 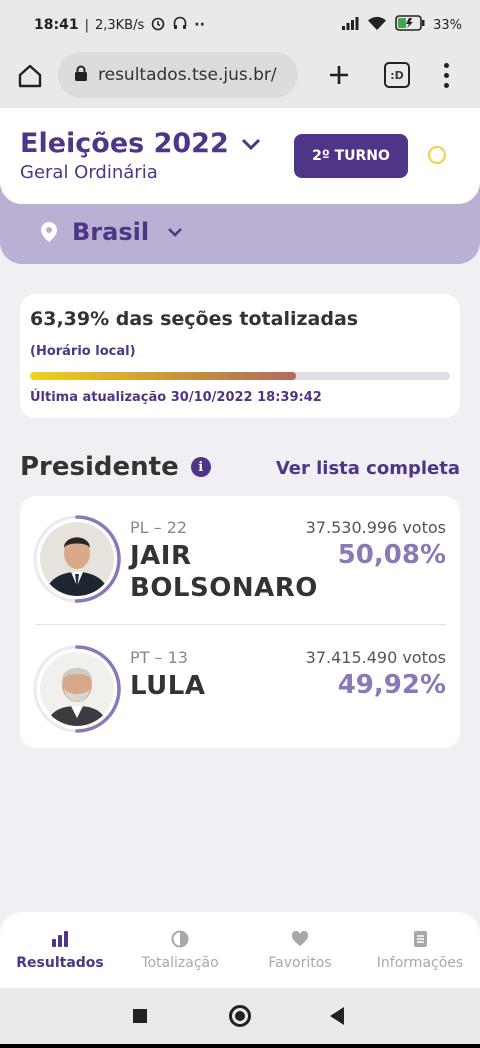 I want to click on info-icon: i, so click(x=200, y=467).